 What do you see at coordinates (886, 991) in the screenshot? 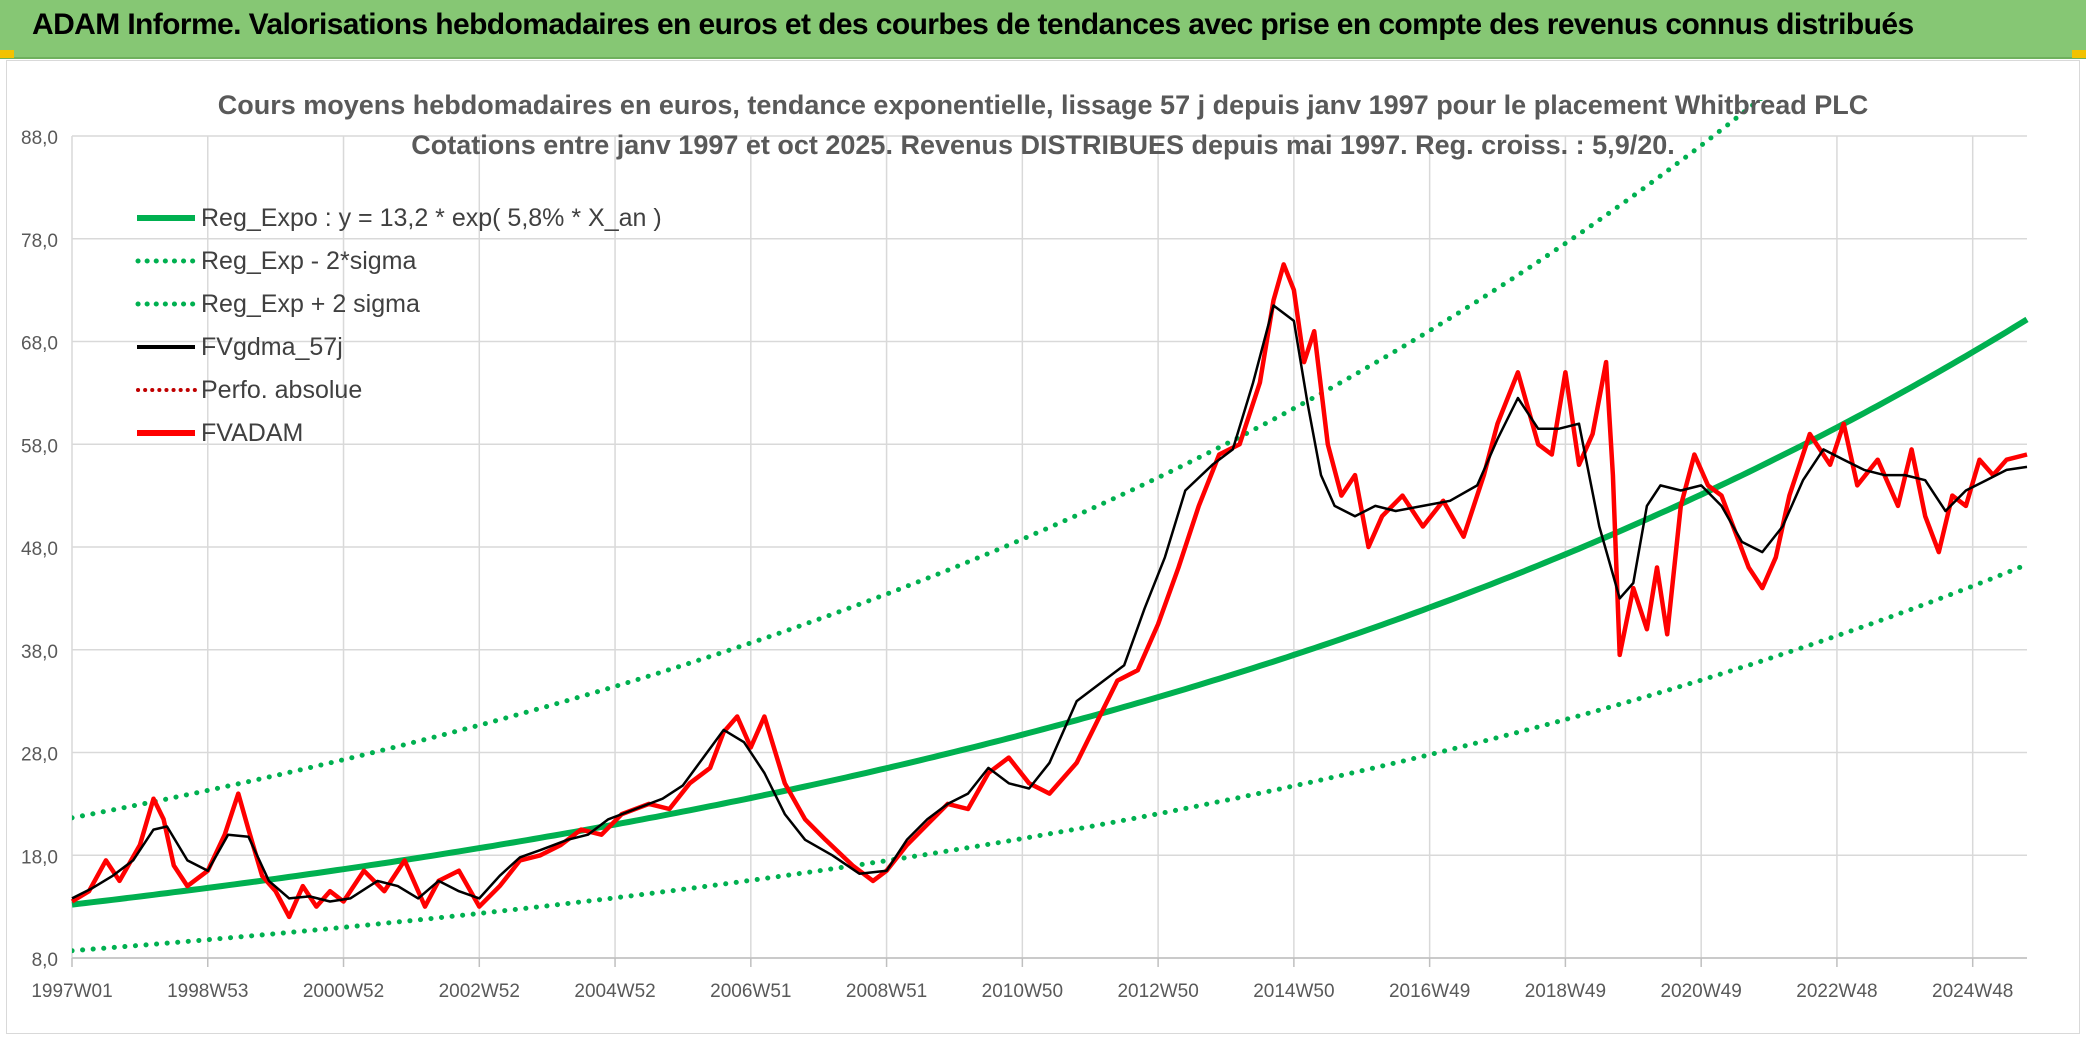
I see `x-tick-label: 2008W51` at bounding box center [886, 991].